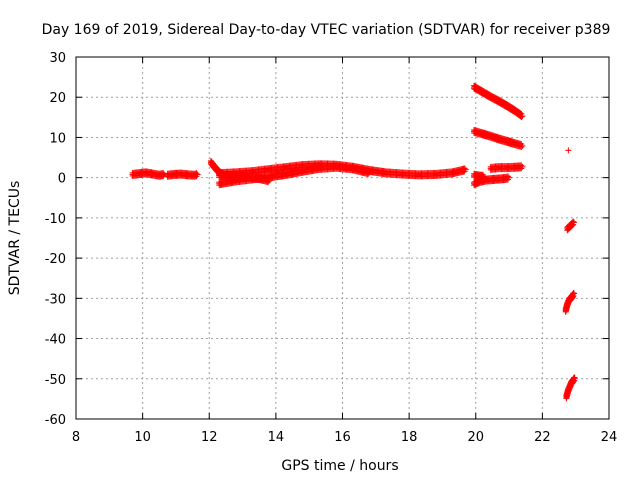 This screenshot has width=640, height=480. What do you see at coordinates (339, 466) in the screenshot?
I see `x-axis-label: GPS time / hours` at bounding box center [339, 466].